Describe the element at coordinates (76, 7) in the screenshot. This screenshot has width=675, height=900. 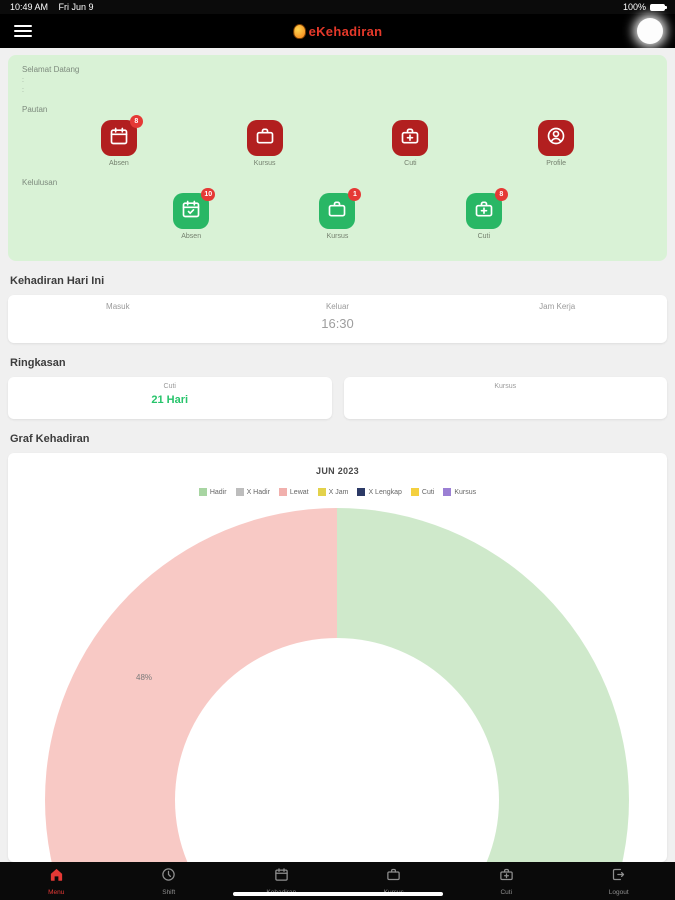
I see `status-date: Fri Jun 9` at that location.